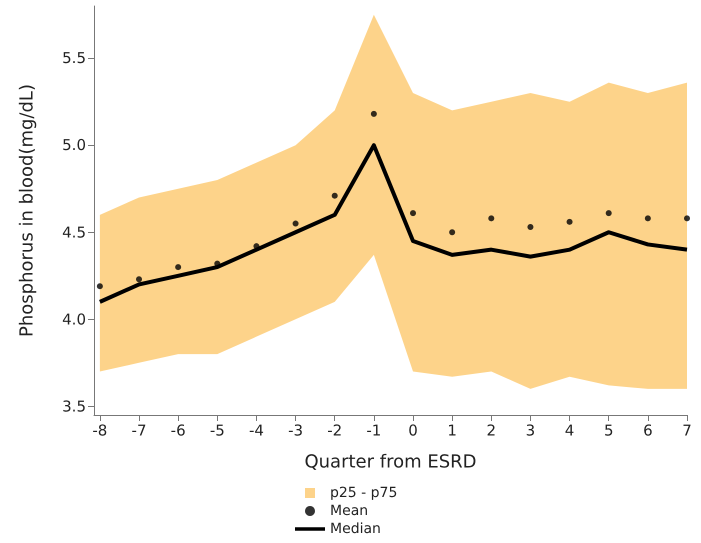  What do you see at coordinates (374, 431) in the screenshot?
I see `x-tick-label: -1` at bounding box center [374, 431].